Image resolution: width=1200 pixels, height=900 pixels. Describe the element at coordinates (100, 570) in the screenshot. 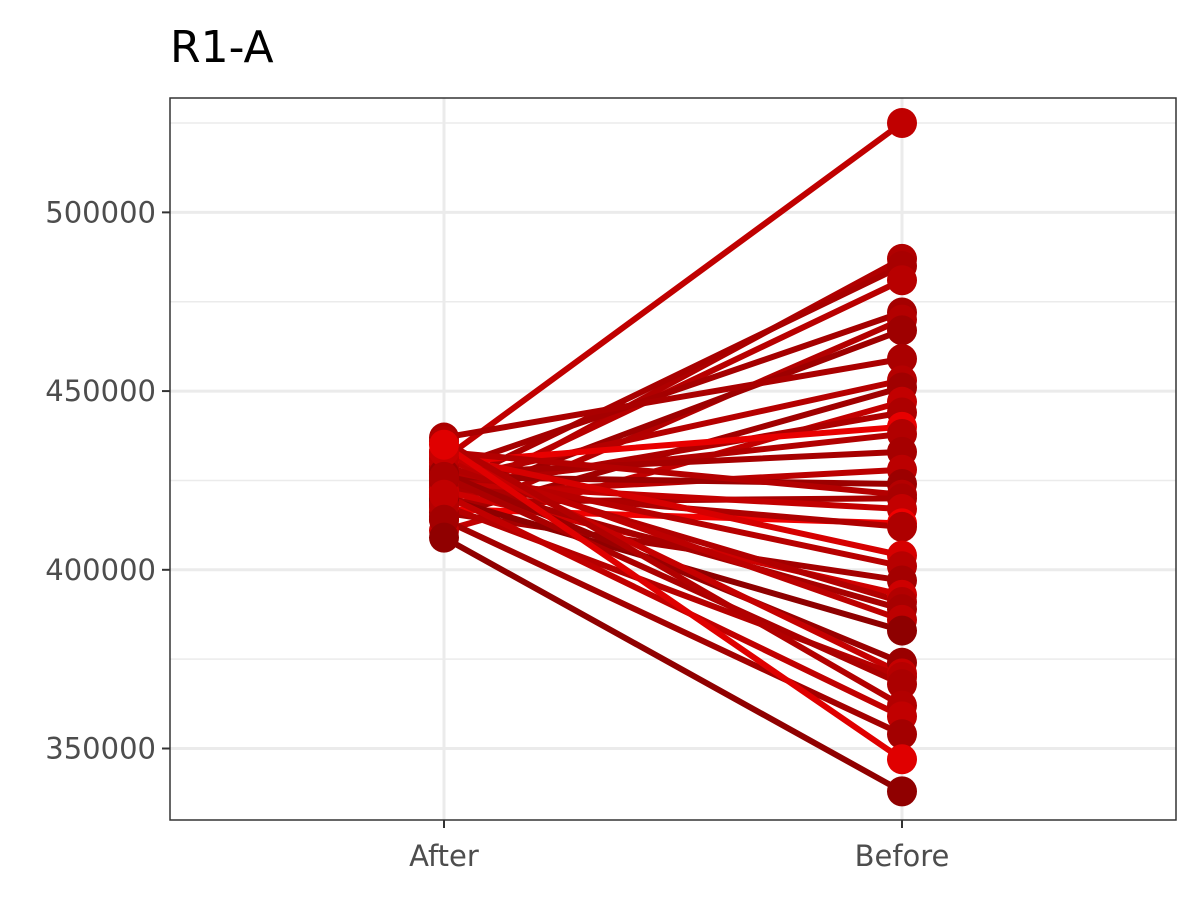

I see `y-tick-label: 400000` at that location.